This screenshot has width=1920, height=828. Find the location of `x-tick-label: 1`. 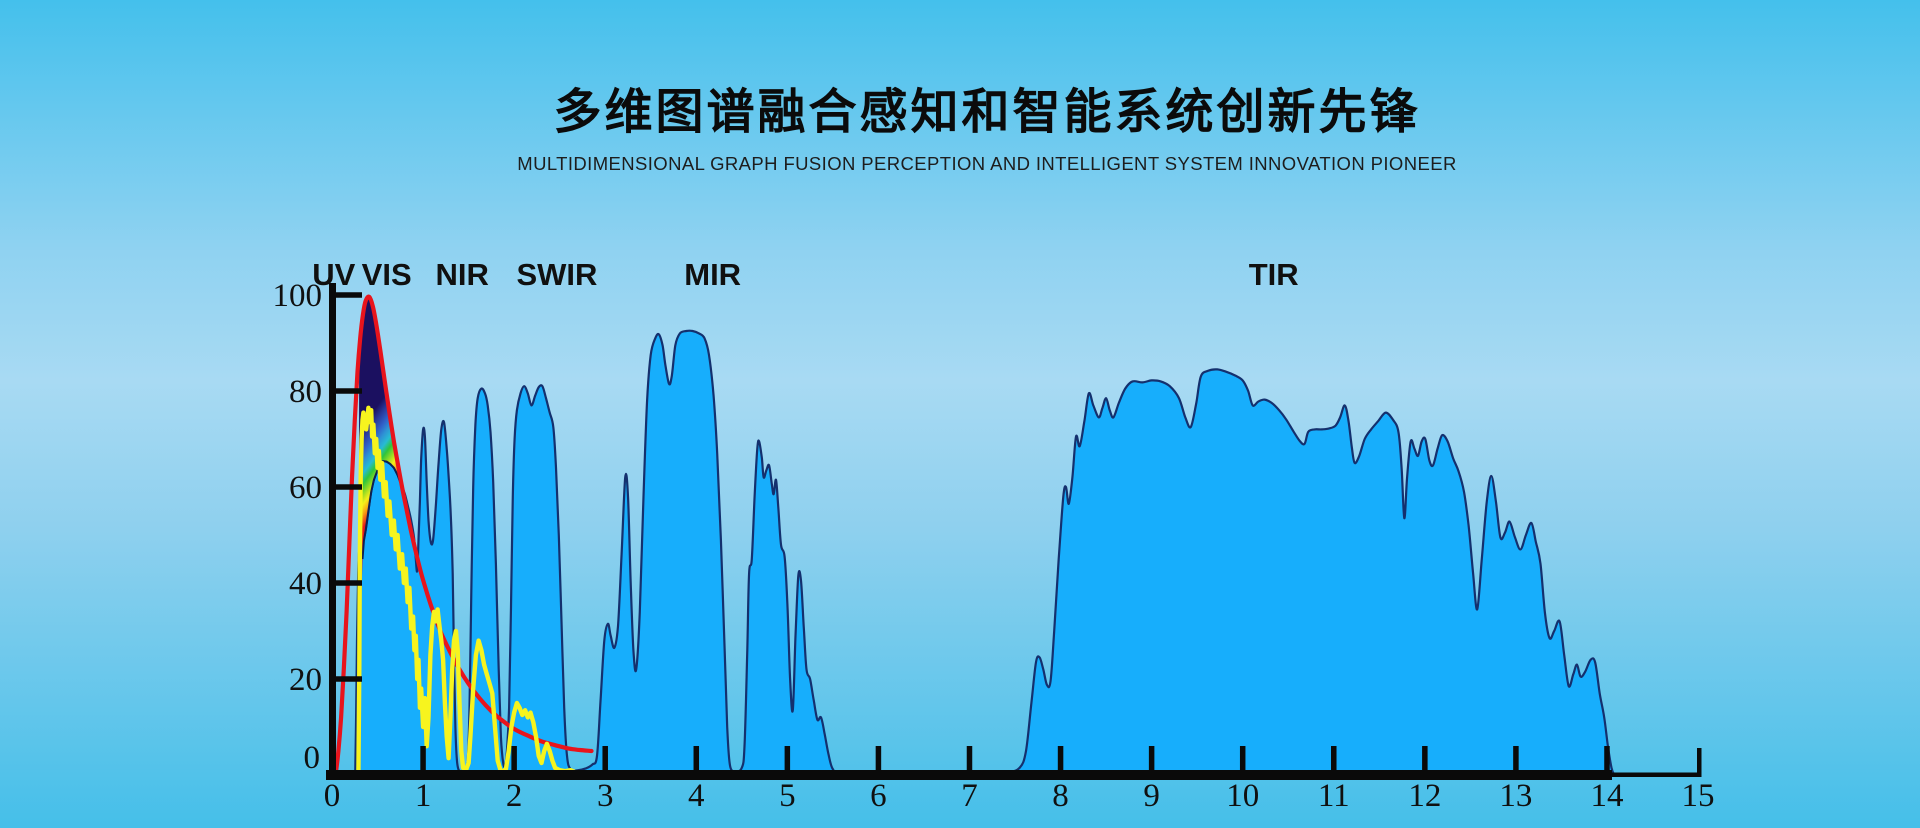

x-tick-label: 1 is located at coordinates (423, 796).